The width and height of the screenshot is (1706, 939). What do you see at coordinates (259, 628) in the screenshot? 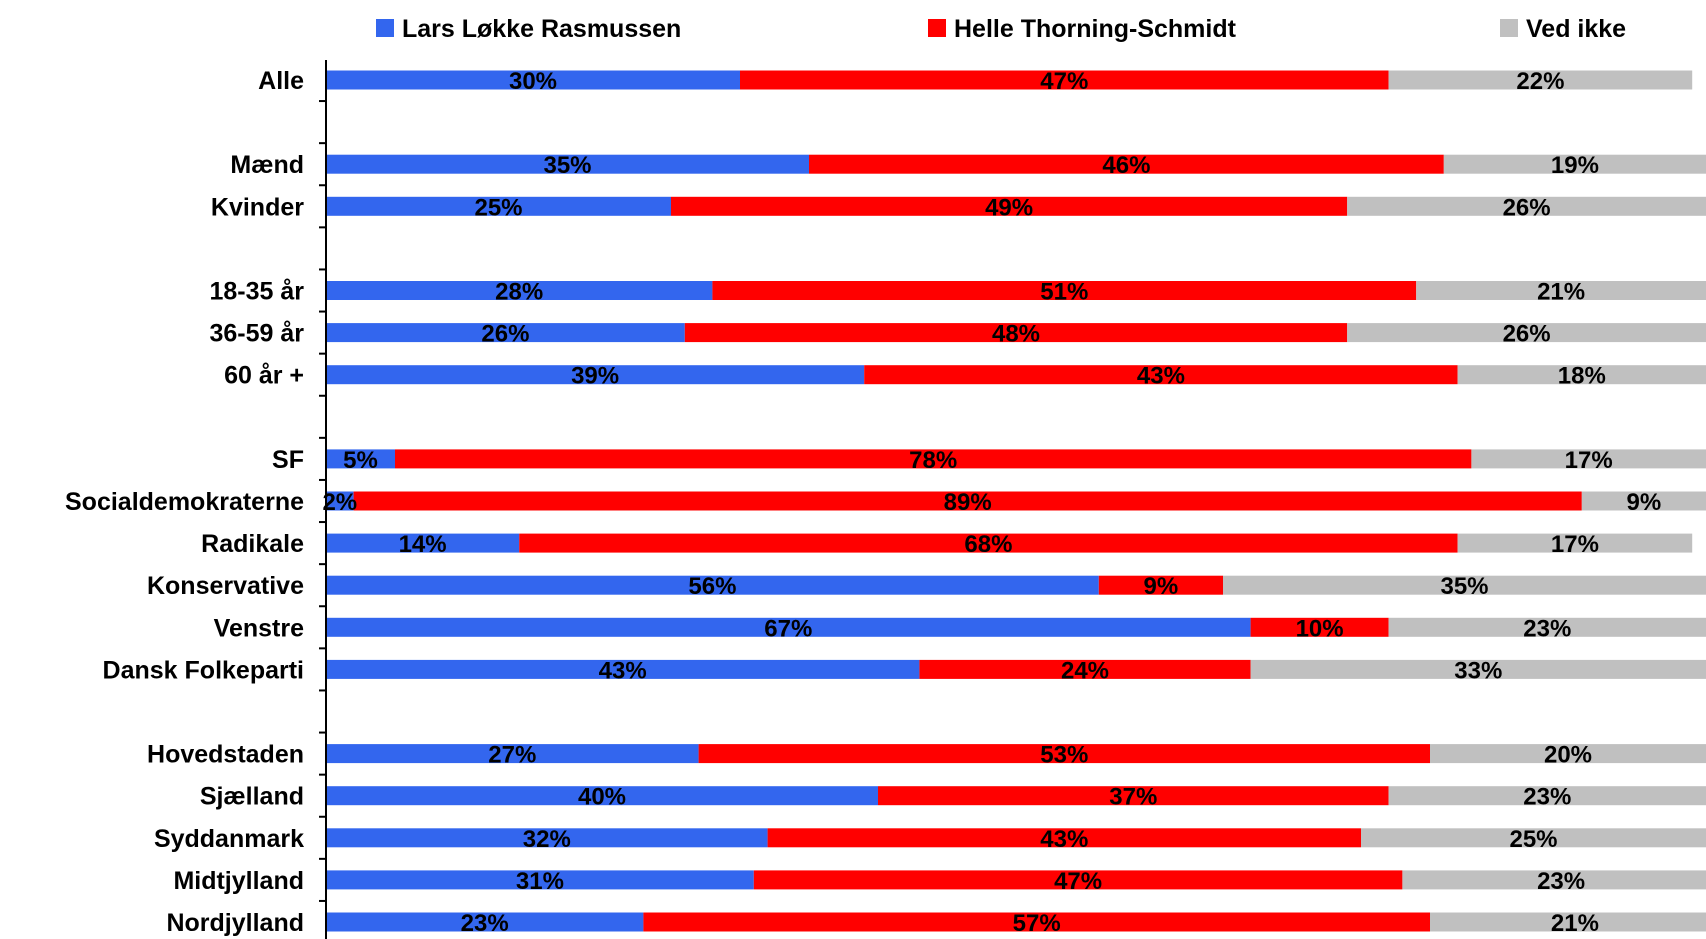
I see `category-label: Venstre` at bounding box center [259, 628].